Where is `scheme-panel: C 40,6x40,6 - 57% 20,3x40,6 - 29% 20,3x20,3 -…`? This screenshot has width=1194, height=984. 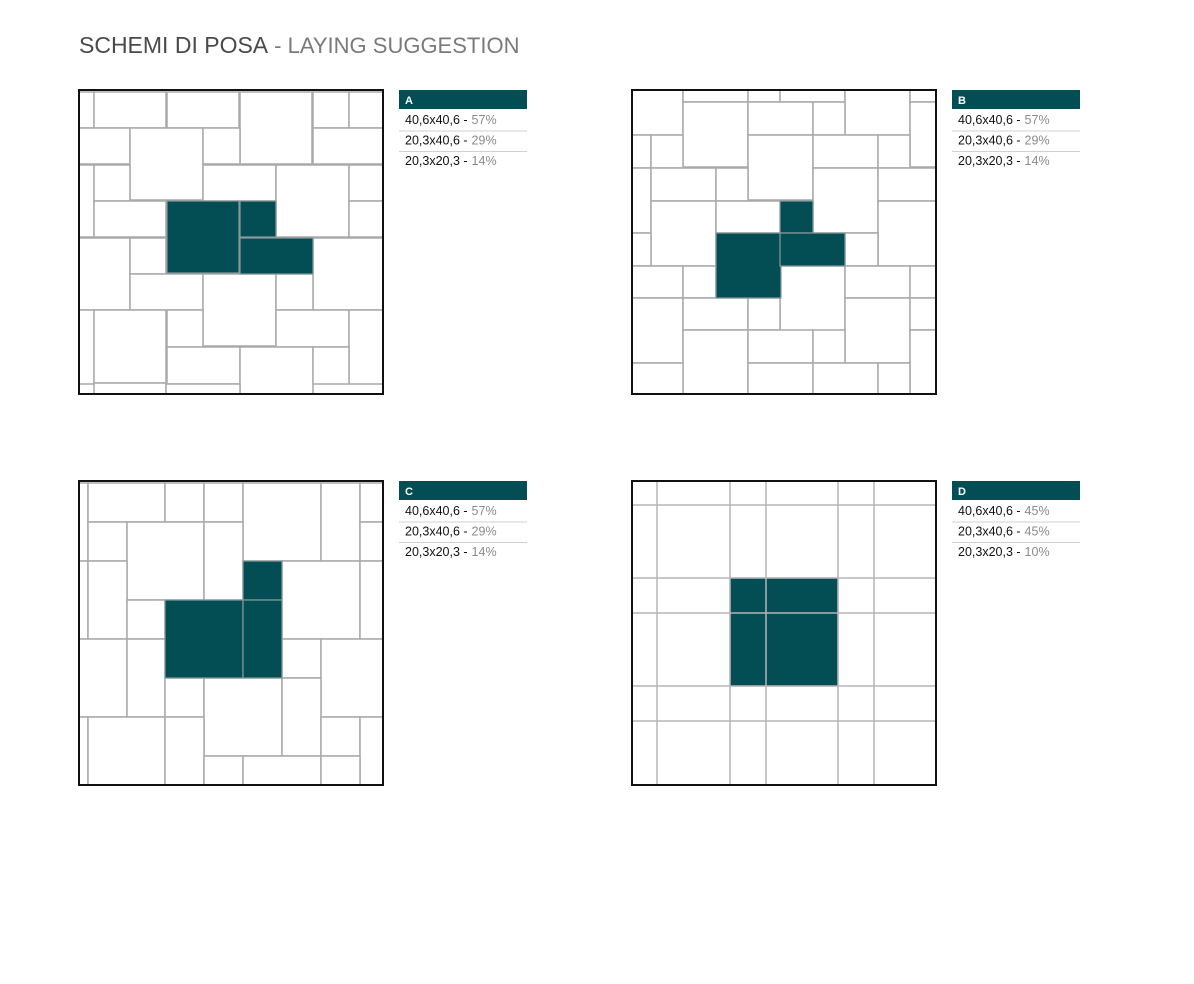 scheme-panel: C 40,6x40,6 - 57% 20,3x40,6 - 29% 20,3x20,3 -… is located at coordinates (302, 633).